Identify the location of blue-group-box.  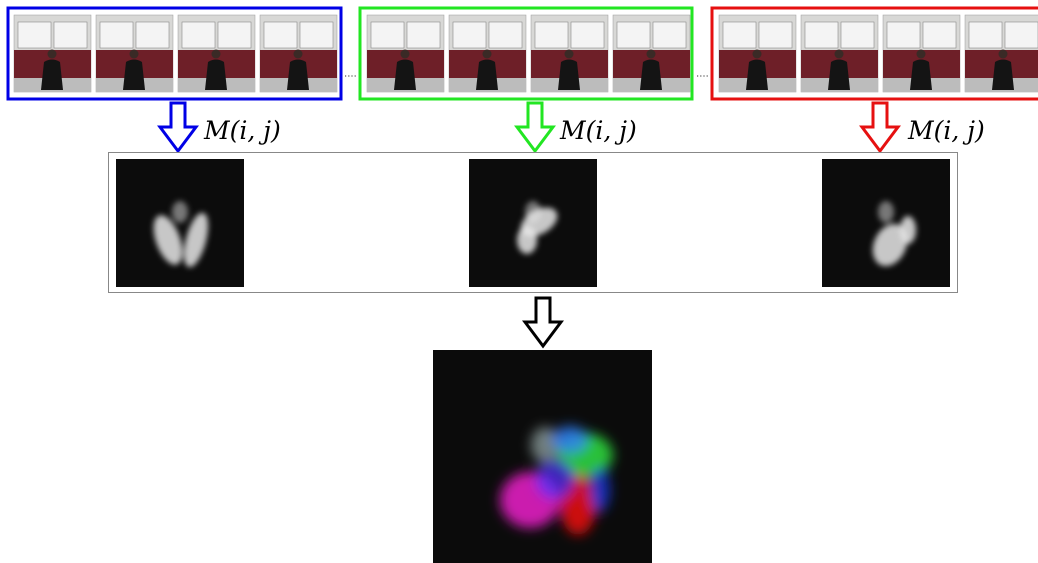
(174, 53).